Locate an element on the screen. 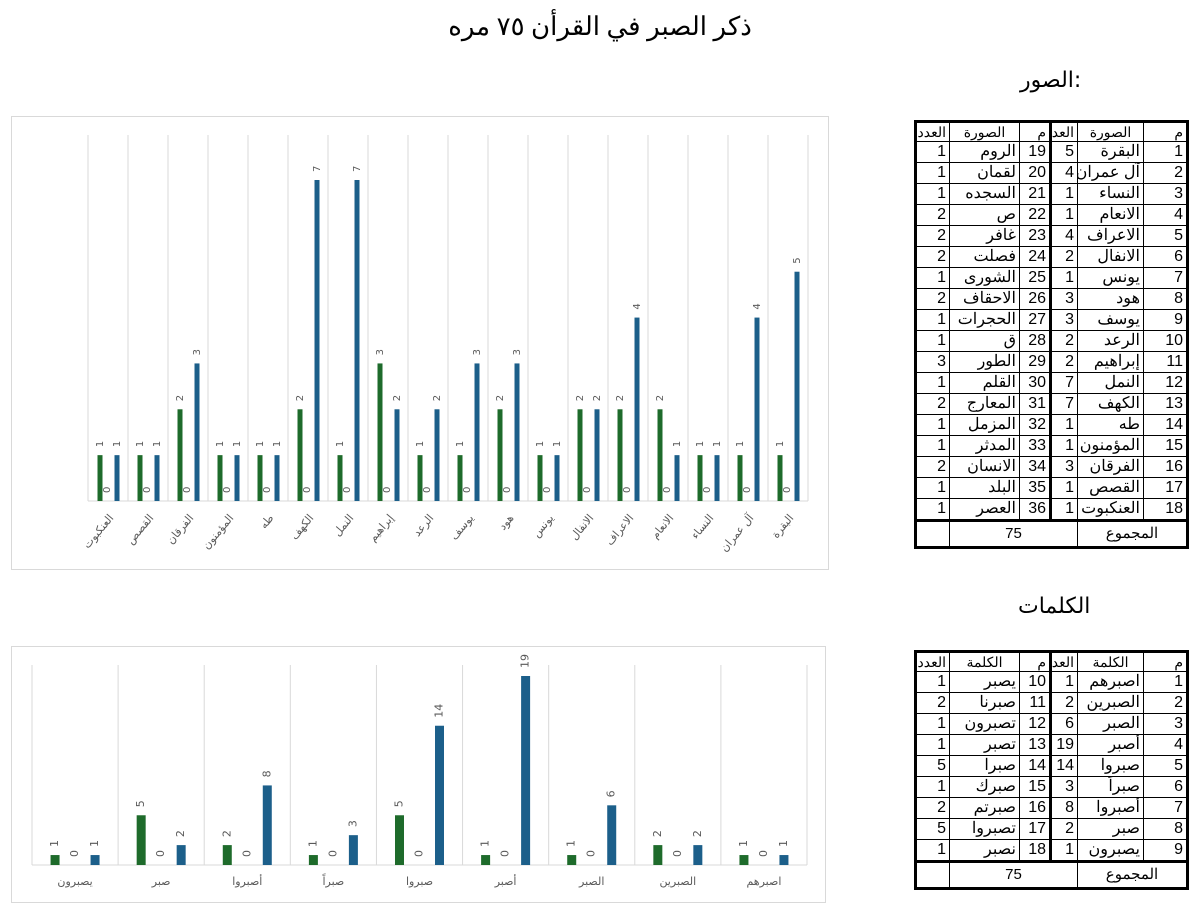 Image resolution: width=1200 pixels, height=913 pixels. row-index: 5 is located at coordinates (1165, 236).